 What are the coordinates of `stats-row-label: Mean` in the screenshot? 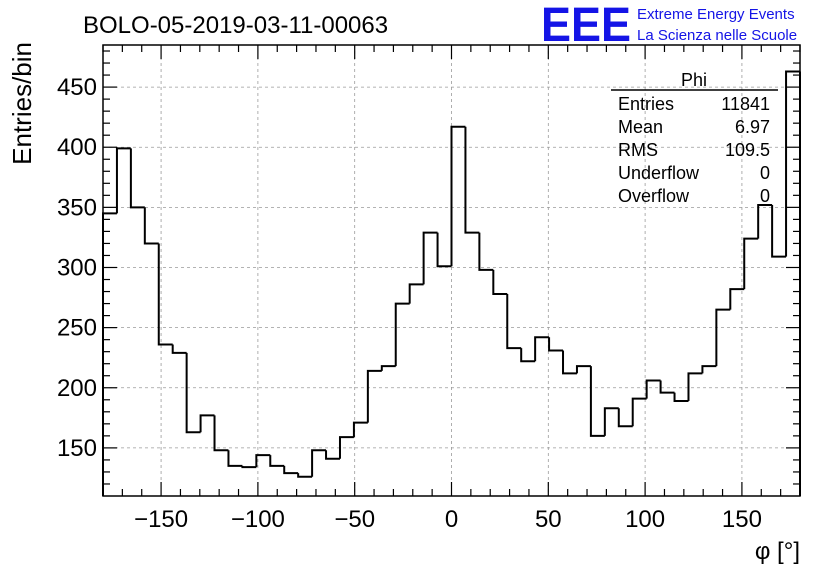 It's located at (640, 127).